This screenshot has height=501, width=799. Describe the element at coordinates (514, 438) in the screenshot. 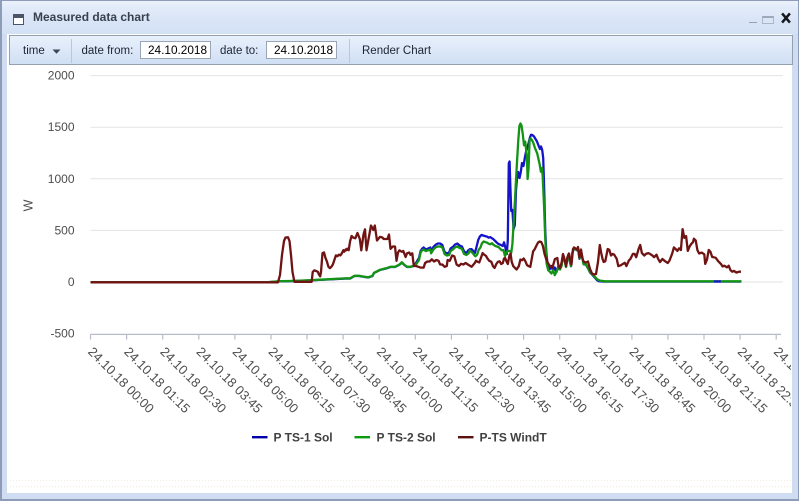

I see `svg-text: P-TS WindT` at that location.